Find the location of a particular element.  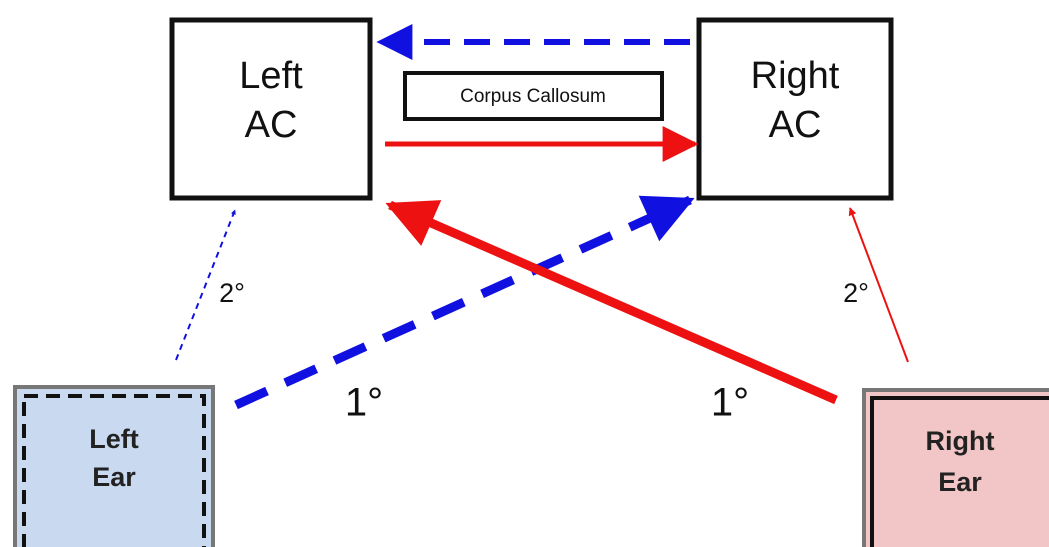

right-ear-box is located at coordinates (955, 467).